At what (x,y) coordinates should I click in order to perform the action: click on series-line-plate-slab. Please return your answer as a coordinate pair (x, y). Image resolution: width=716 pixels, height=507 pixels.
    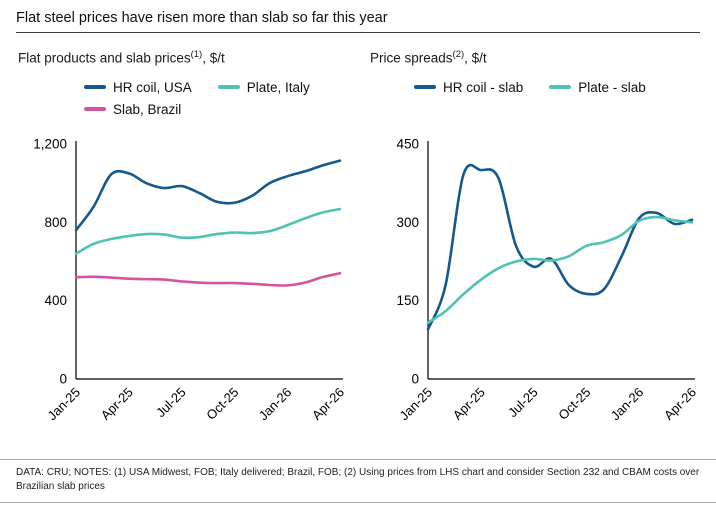
    Looking at the image, I should click on (560, 269).